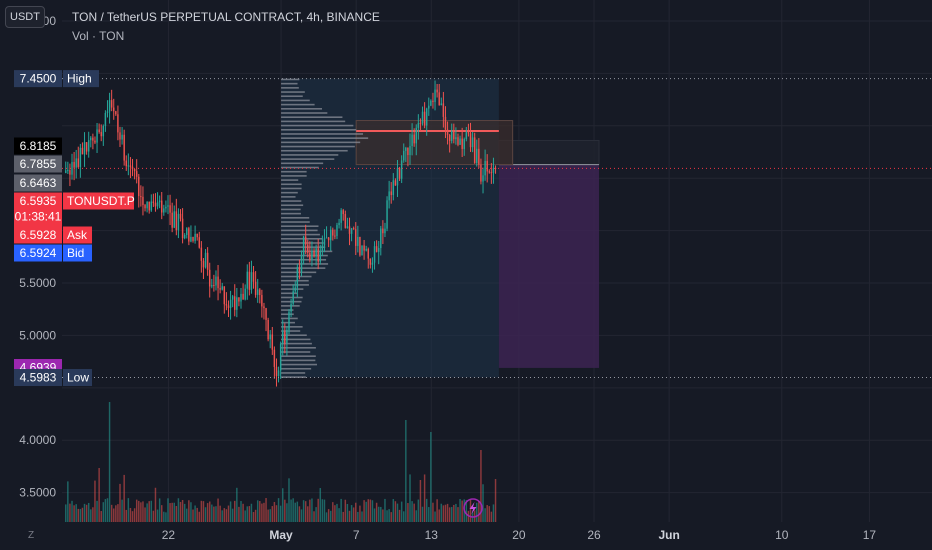  I want to click on price-label-box, so click(38, 253).